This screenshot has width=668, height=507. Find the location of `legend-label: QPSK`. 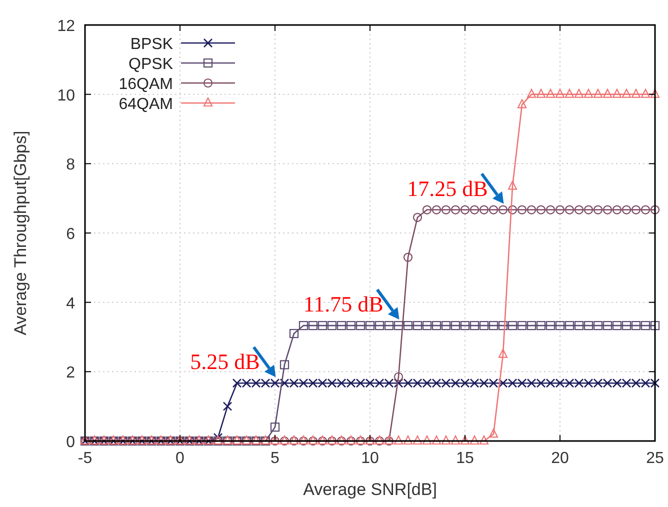

legend-label: QPSK is located at coordinates (151, 64).